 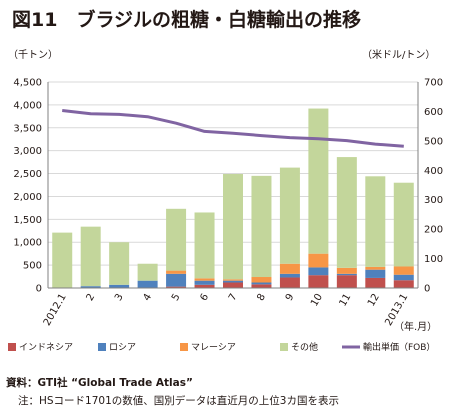 I want to click on x-tick-label: 5, so click(x=176, y=297).